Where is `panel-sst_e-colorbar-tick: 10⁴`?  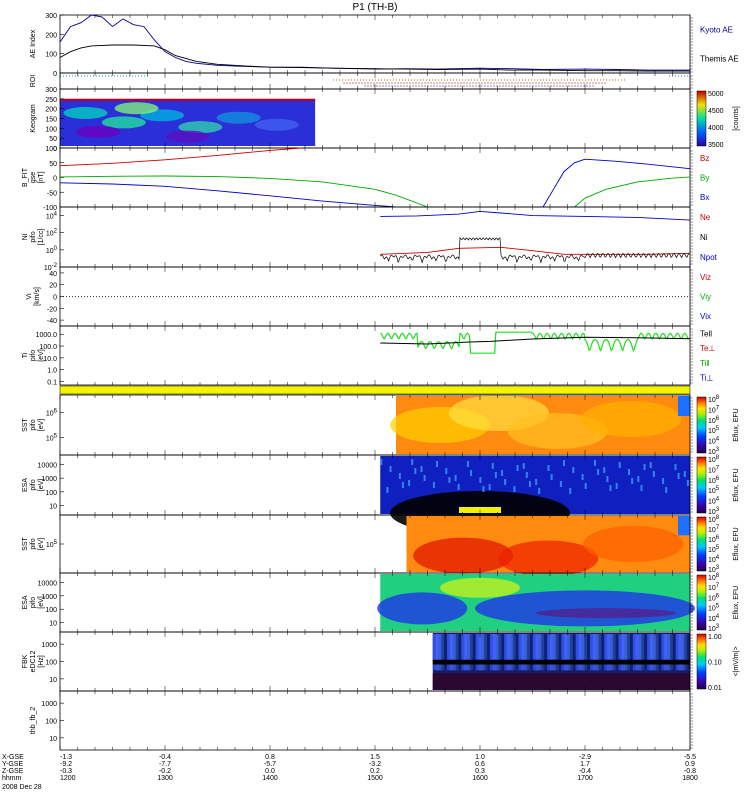
panel-sst_e-colorbar-tick: 10⁴ is located at coordinates (714, 559).